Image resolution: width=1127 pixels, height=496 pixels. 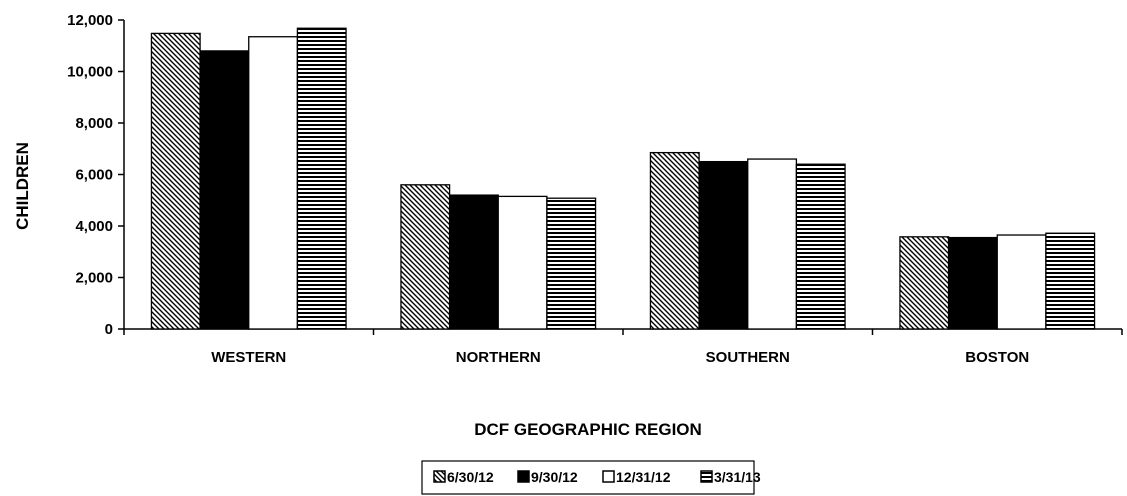 What do you see at coordinates (588, 477) in the screenshot?
I see `legend-border` at bounding box center [588, 477].